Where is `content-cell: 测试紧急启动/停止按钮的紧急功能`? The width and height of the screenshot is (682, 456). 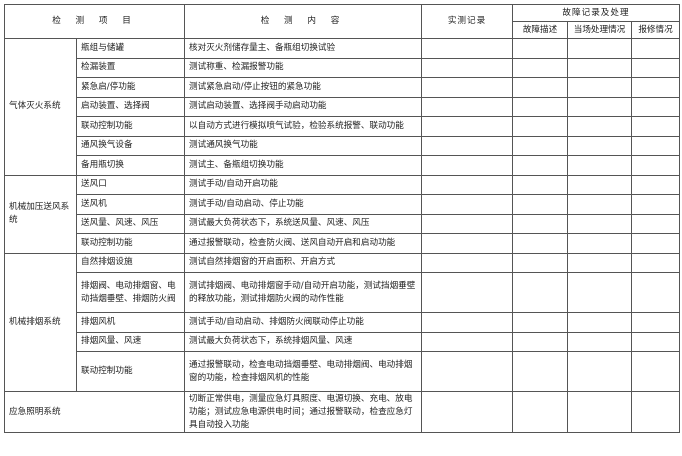
content-cell: 测试紧急启动/停止按钮的紧急功能 is located at coordinates (303, 87).